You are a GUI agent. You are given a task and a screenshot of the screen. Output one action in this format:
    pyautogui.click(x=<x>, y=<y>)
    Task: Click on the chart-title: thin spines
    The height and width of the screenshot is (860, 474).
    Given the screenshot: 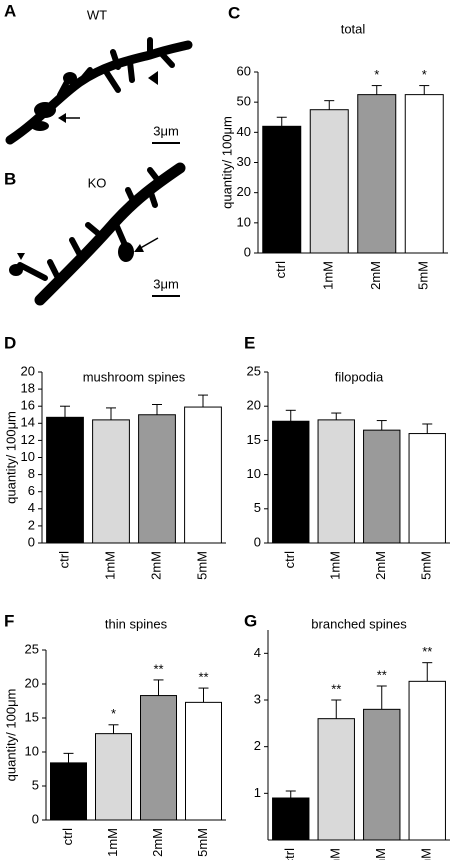 What is the action you would take?
    pyautogui.click(x=136, y=623)
    